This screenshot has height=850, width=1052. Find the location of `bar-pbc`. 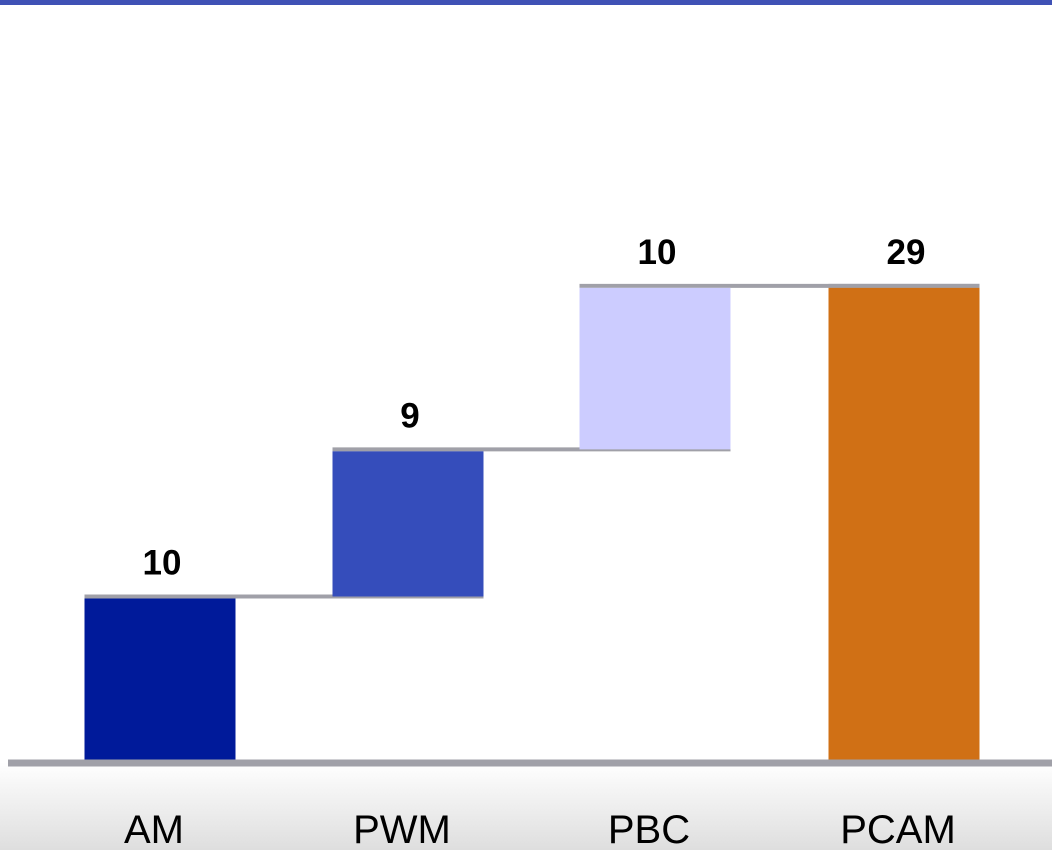

bar-pbc is located at coordinates (655, 368).